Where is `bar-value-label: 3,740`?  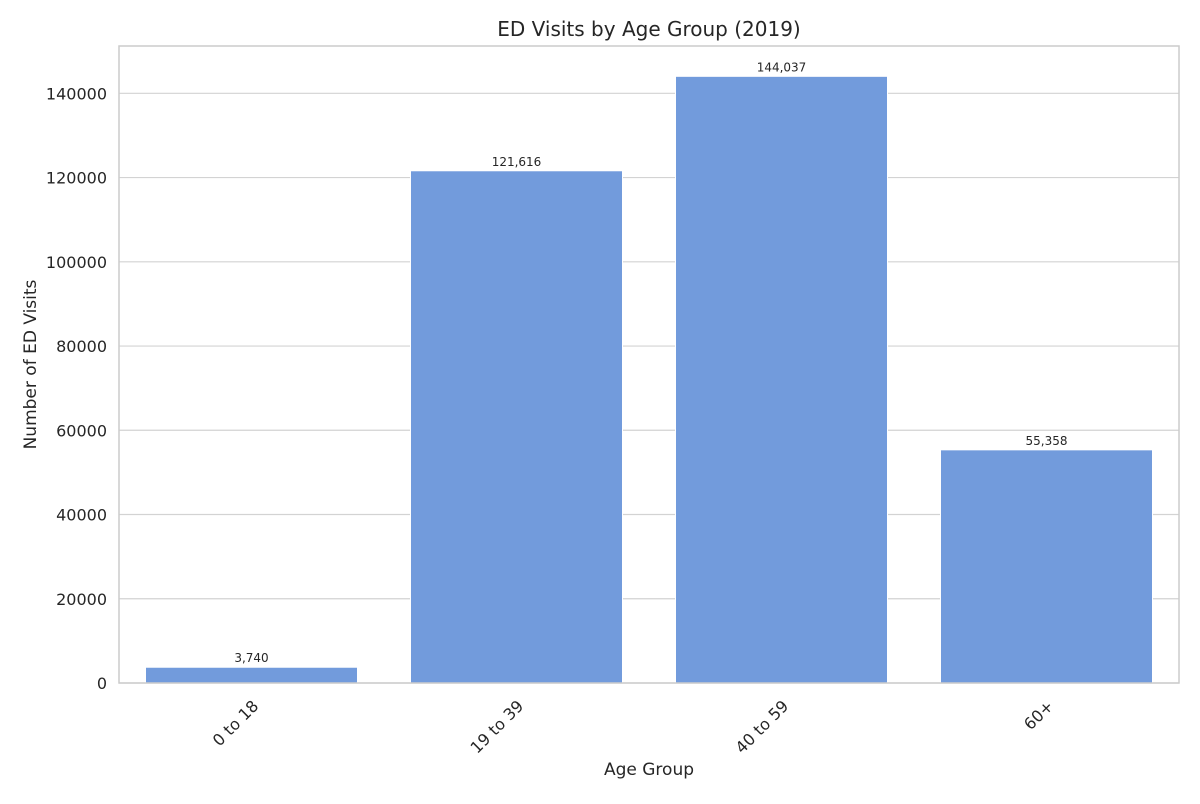
bar-value-label: 3,740 is located at coordinates (251, 658).